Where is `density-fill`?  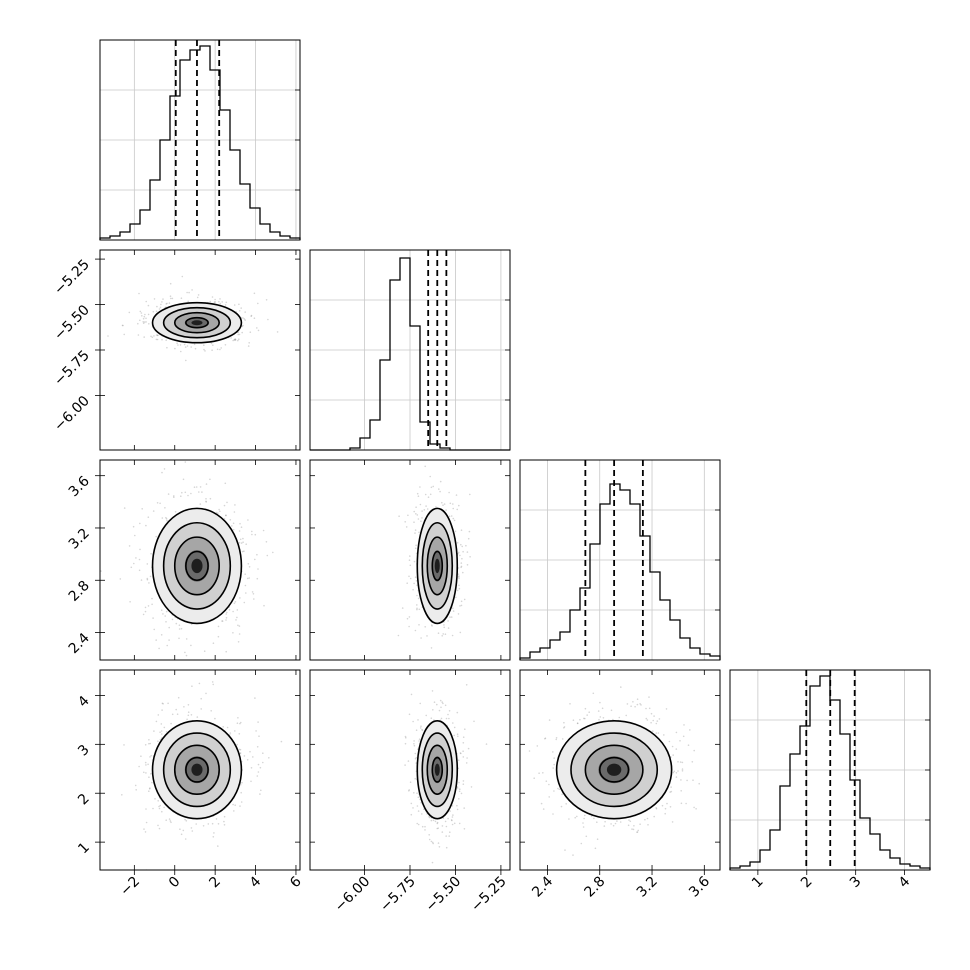 density-fill is located at coordinates (437, 769).